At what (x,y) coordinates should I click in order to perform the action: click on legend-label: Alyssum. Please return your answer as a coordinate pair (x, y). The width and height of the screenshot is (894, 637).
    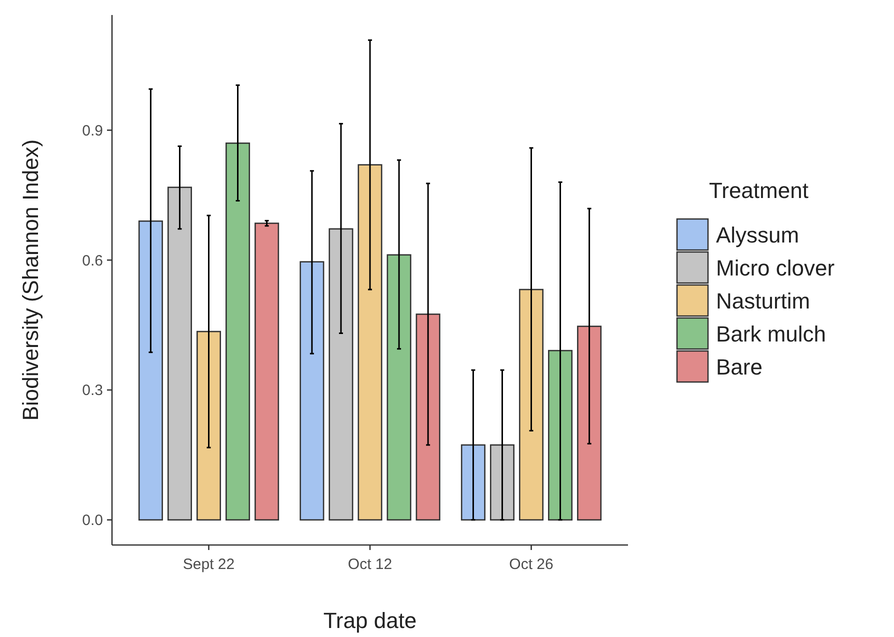
    Looking at the image, I should click on (758, 235).